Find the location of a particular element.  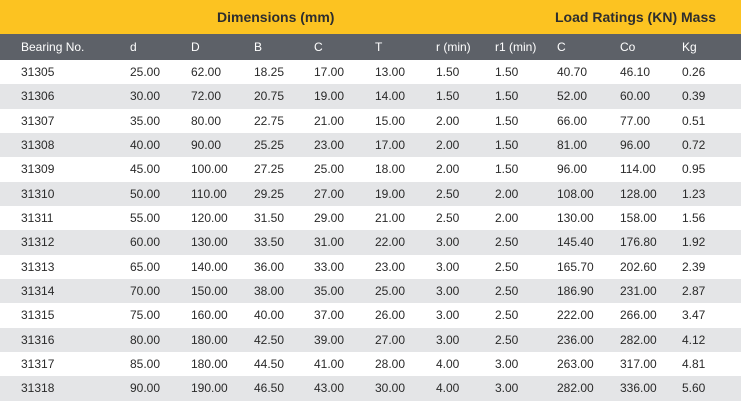

cell-T: 30.00 is located at coordinates (390, 388).